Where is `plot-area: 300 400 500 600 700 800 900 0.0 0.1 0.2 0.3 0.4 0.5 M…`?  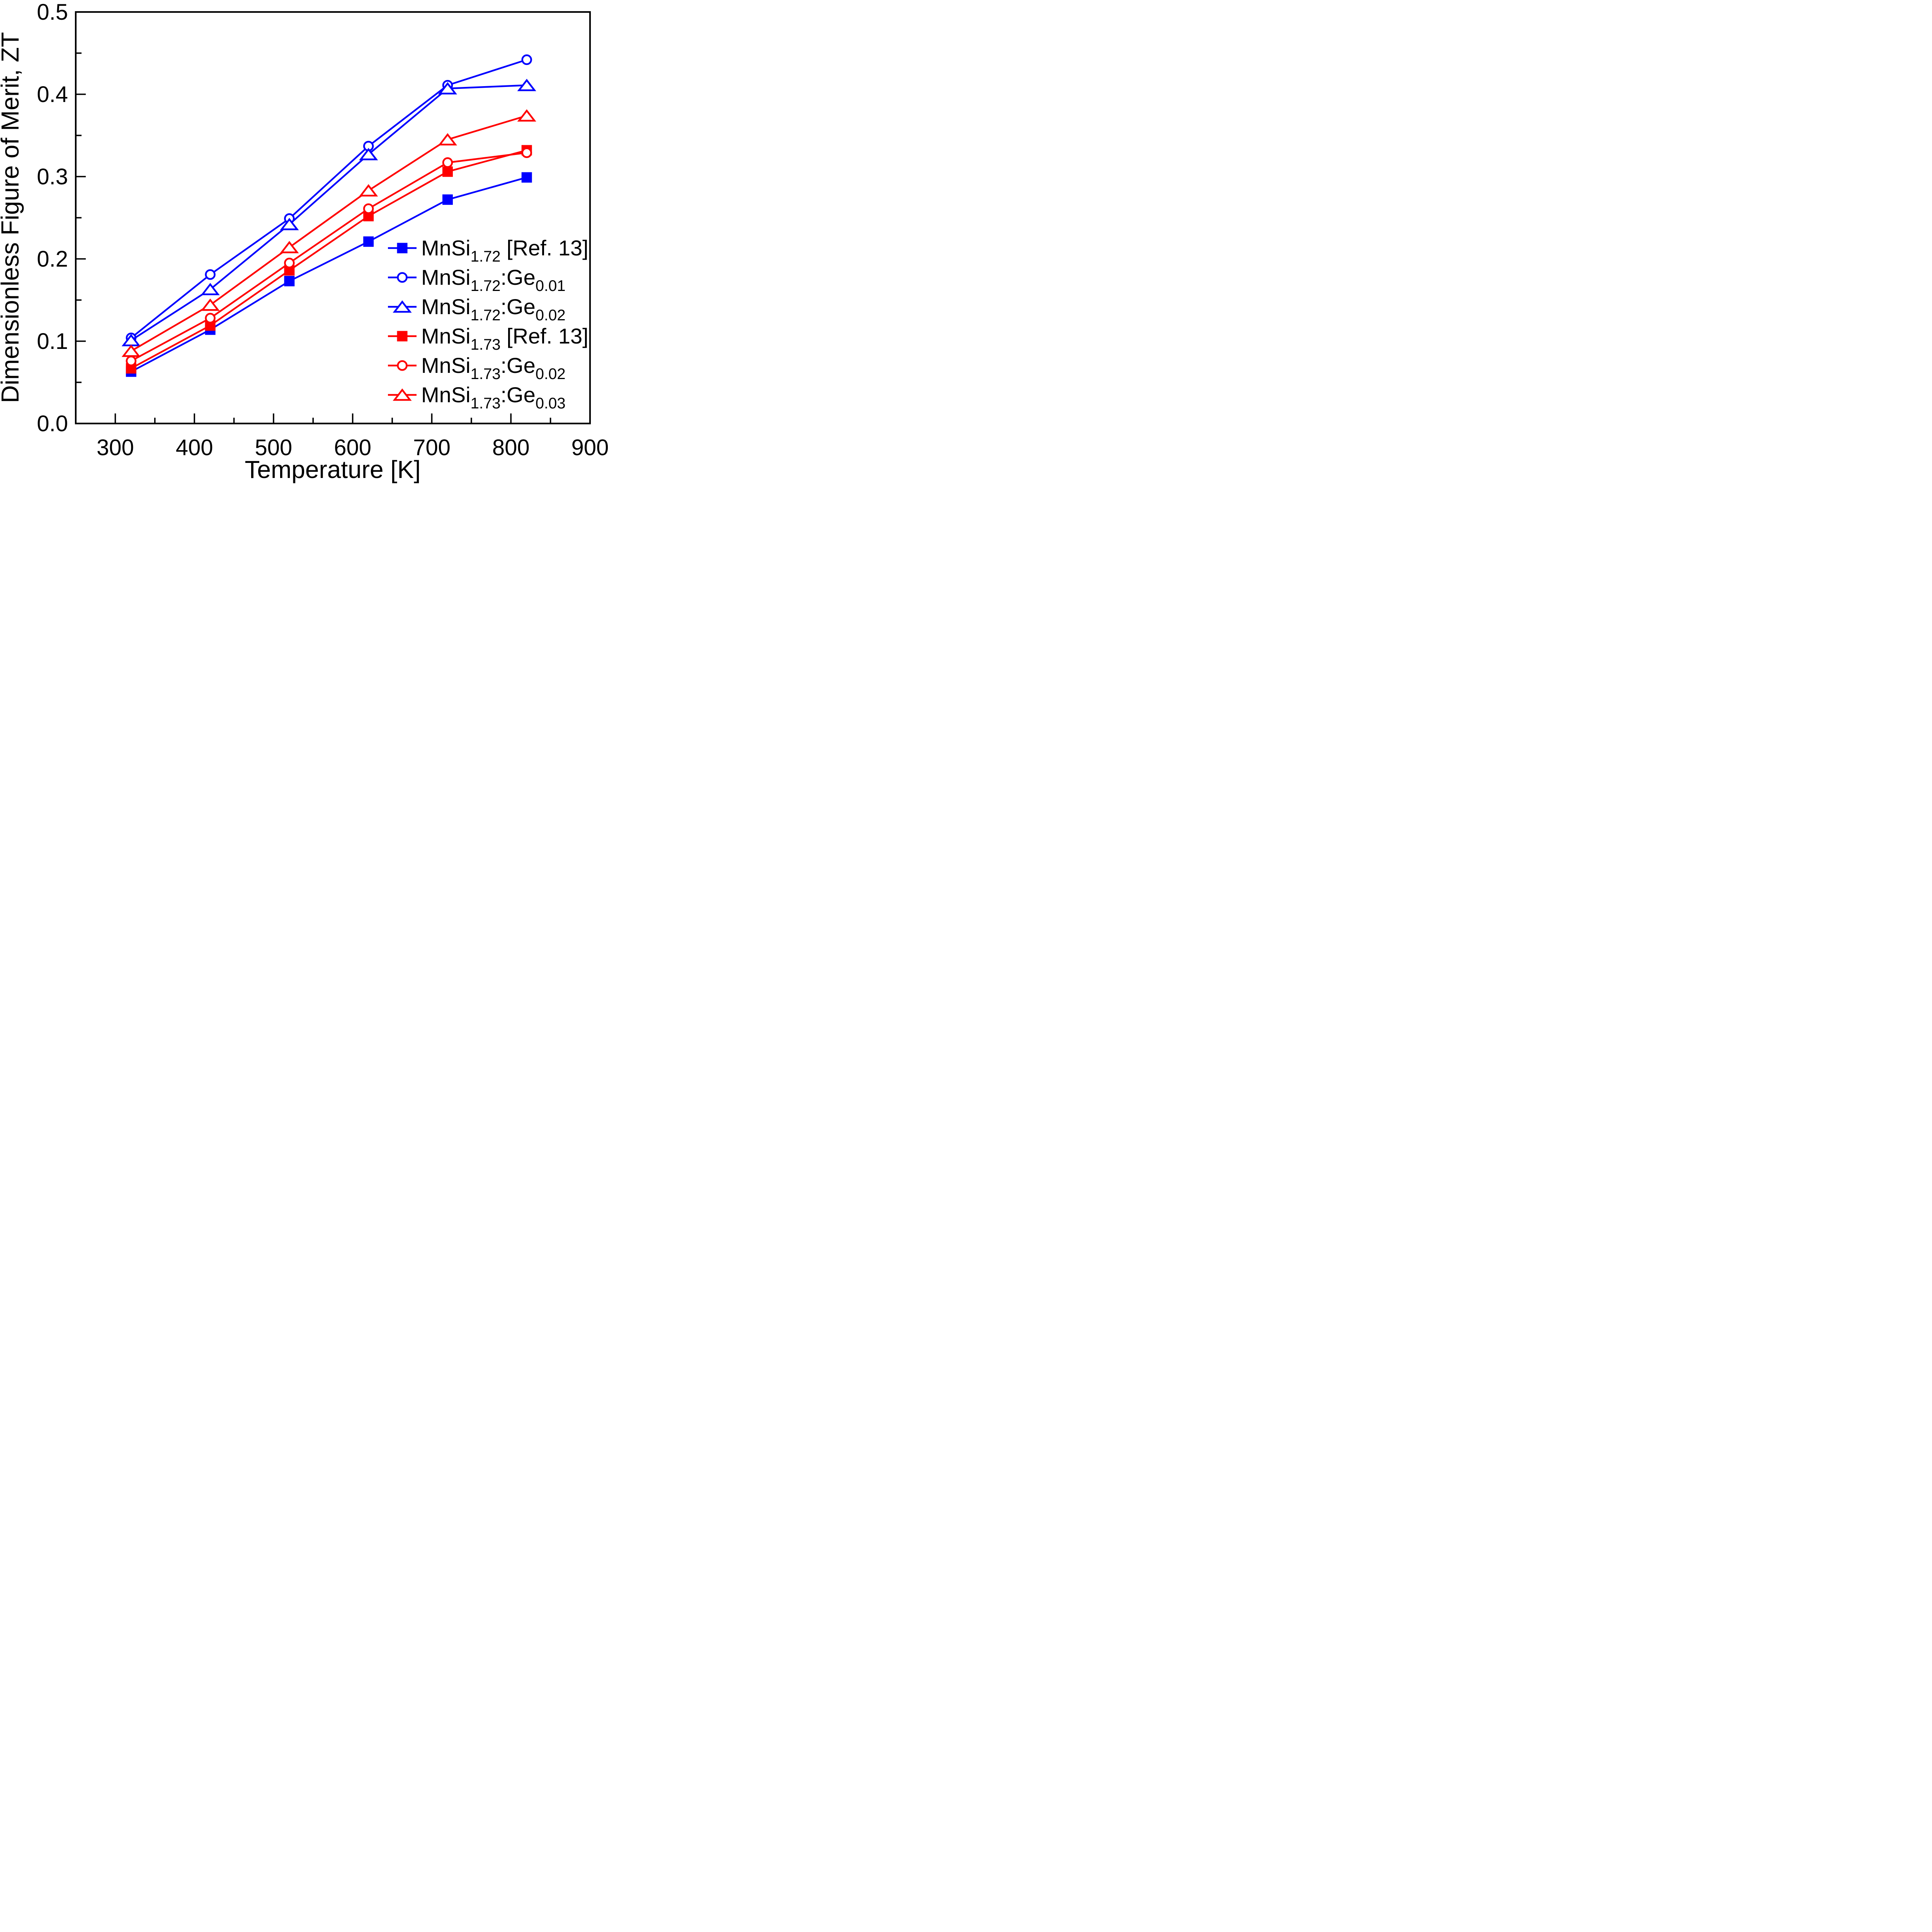 plot-area: 300 400 500 600 700 800 900 0.0 0.1 0.2 0.3 0.4 0.5 M… is located at coordinates (323, 230).